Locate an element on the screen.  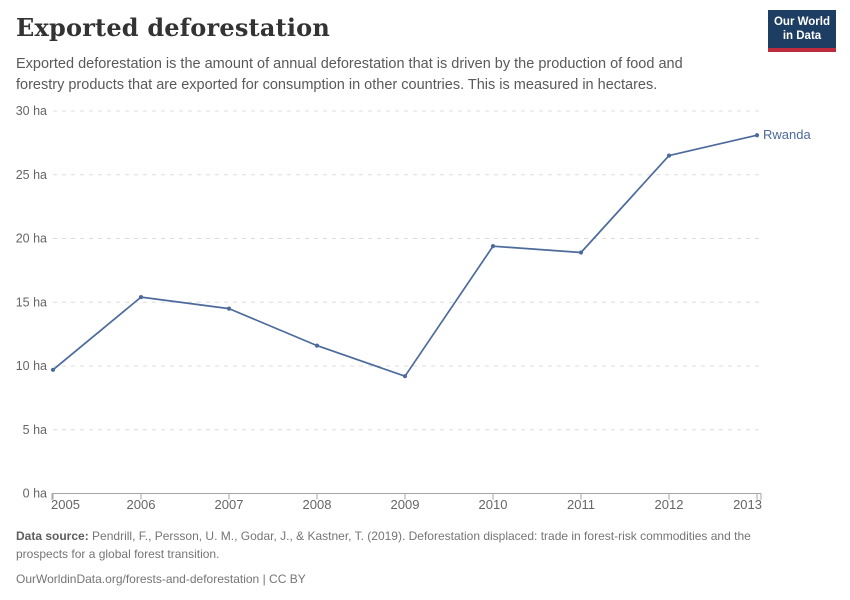
y-axis-label: 10 ha is located at coordinates (31, 366).